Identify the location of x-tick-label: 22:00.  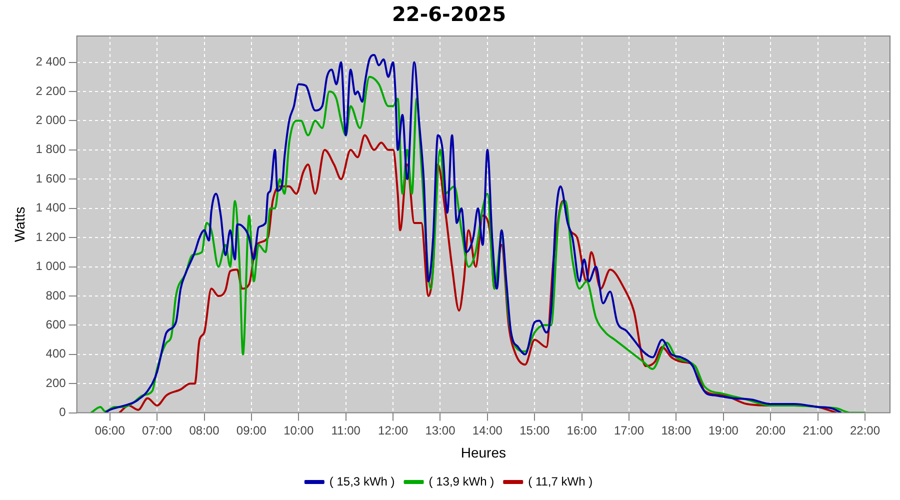
(865, 430).